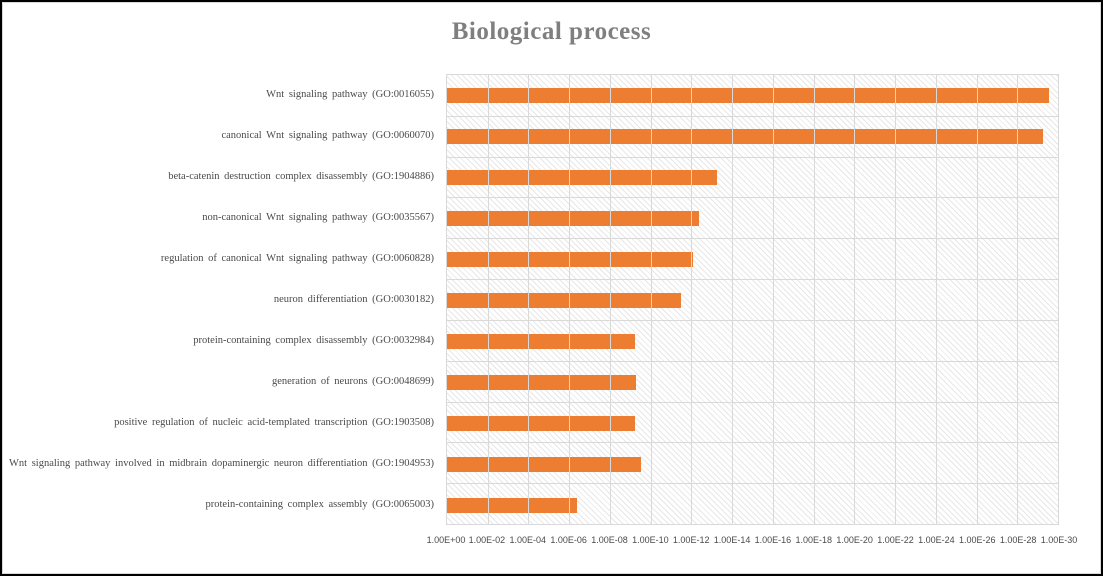 This screenshot has width=1103, height=576. I want to click on x-tick-label: 1.00E-28, so click(1018, 540).